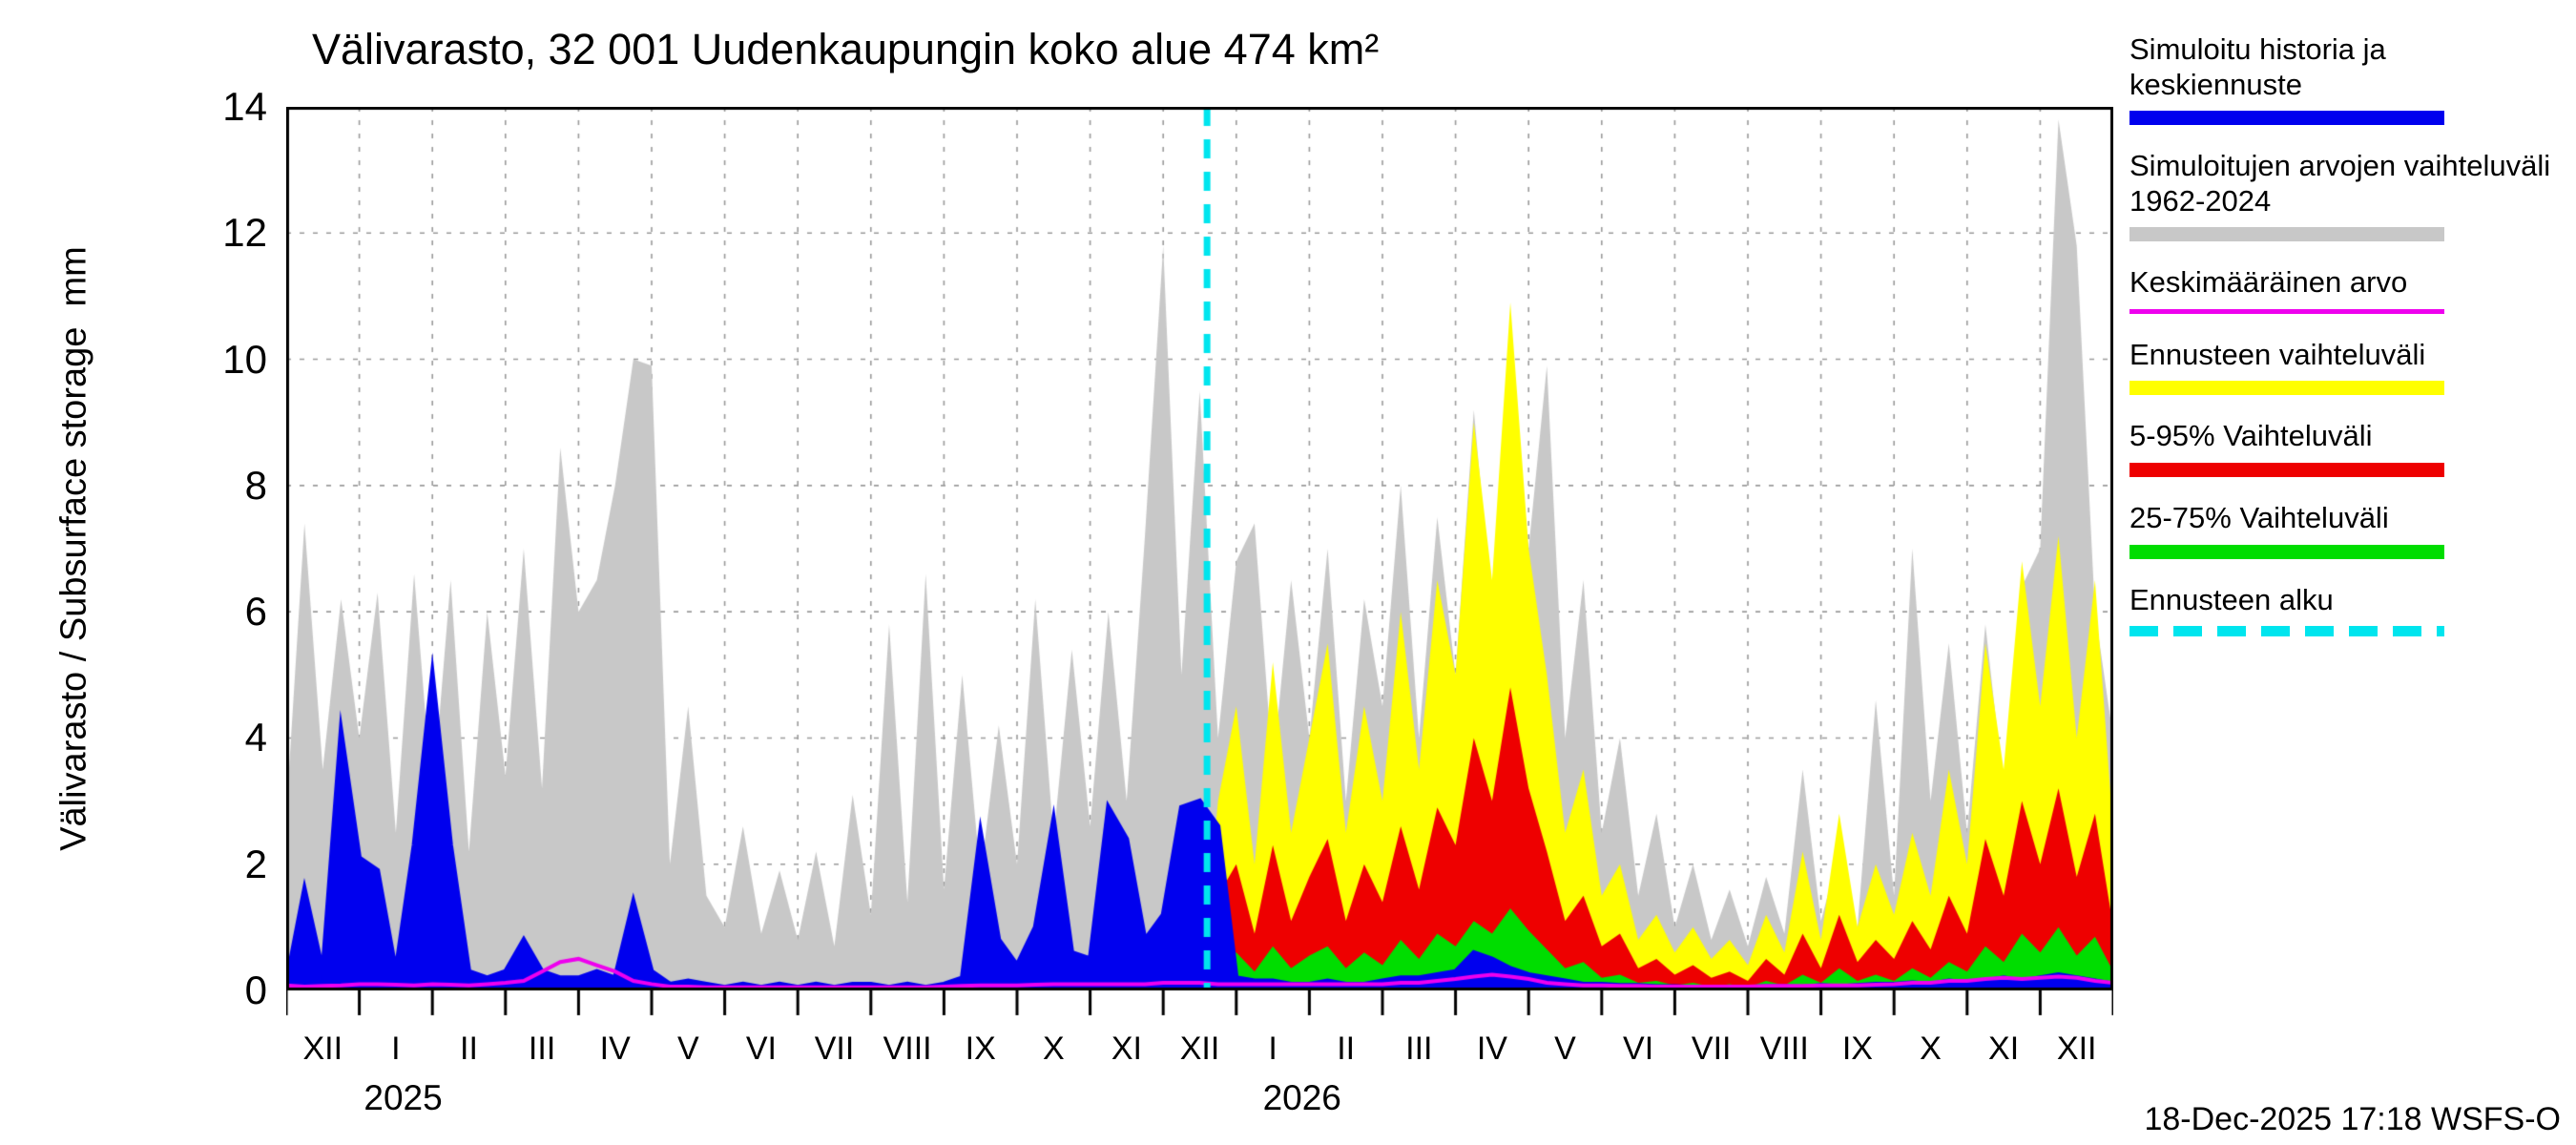 Image resolution: width=2576 pixels, height=1145 pixels. I want to click on legend-item-forecast-range: Ennusteen vaihteluväli, so click(2344, 367).